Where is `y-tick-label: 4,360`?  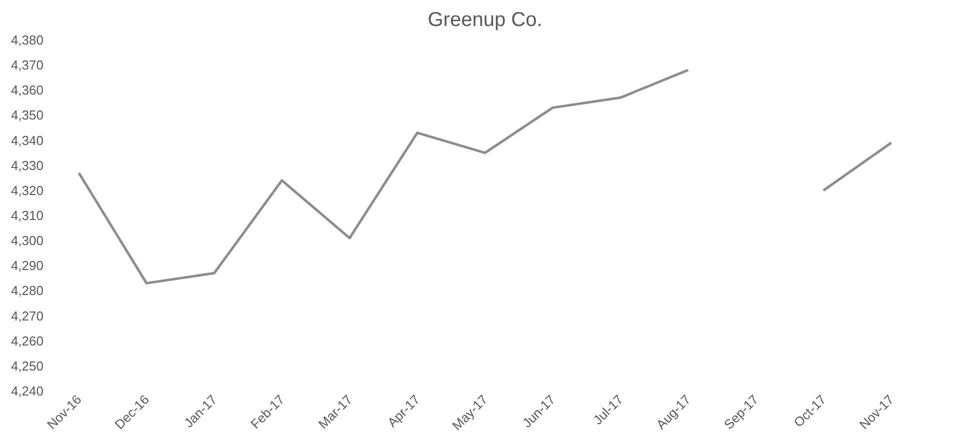 y-tick-label: 4,360 is located at coordinates (27, 90).